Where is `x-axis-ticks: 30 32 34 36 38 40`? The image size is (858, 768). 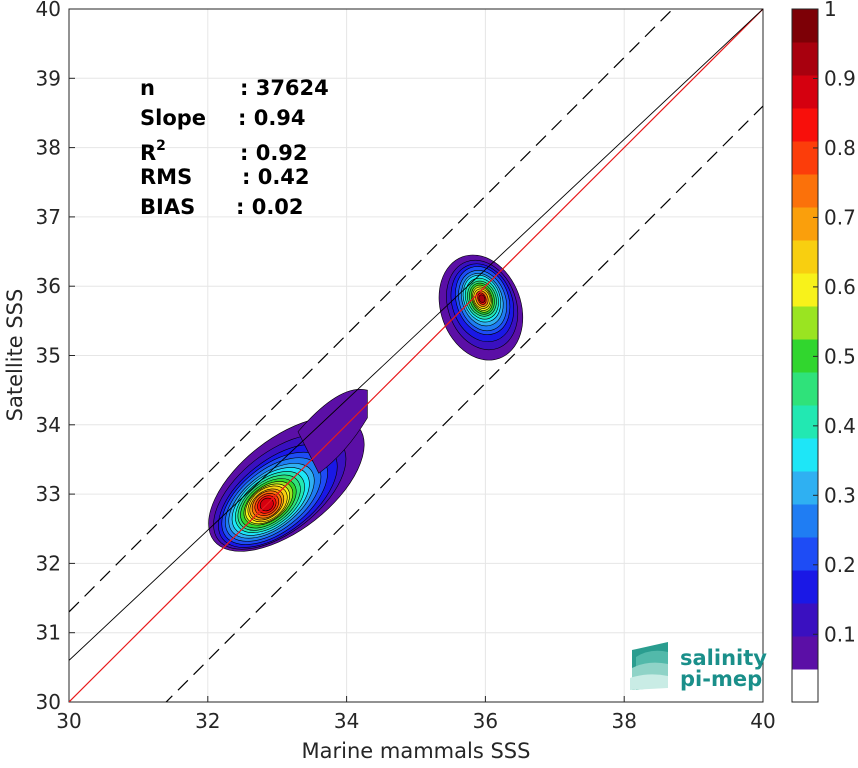
x-axis-ticks: 30 32 34 36 38 40 is located at coordinates (416, 714).